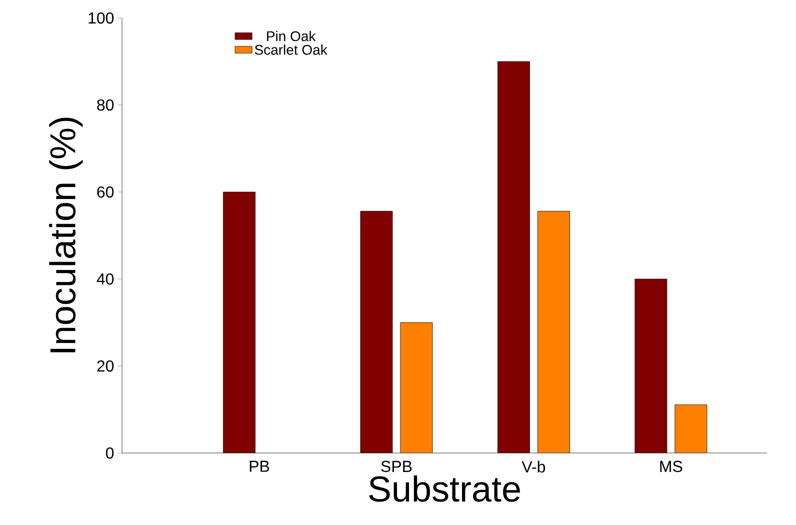 This screenshot has width=796, height=525. I want to click on x-tick-label: V-b, so click(534, 466).